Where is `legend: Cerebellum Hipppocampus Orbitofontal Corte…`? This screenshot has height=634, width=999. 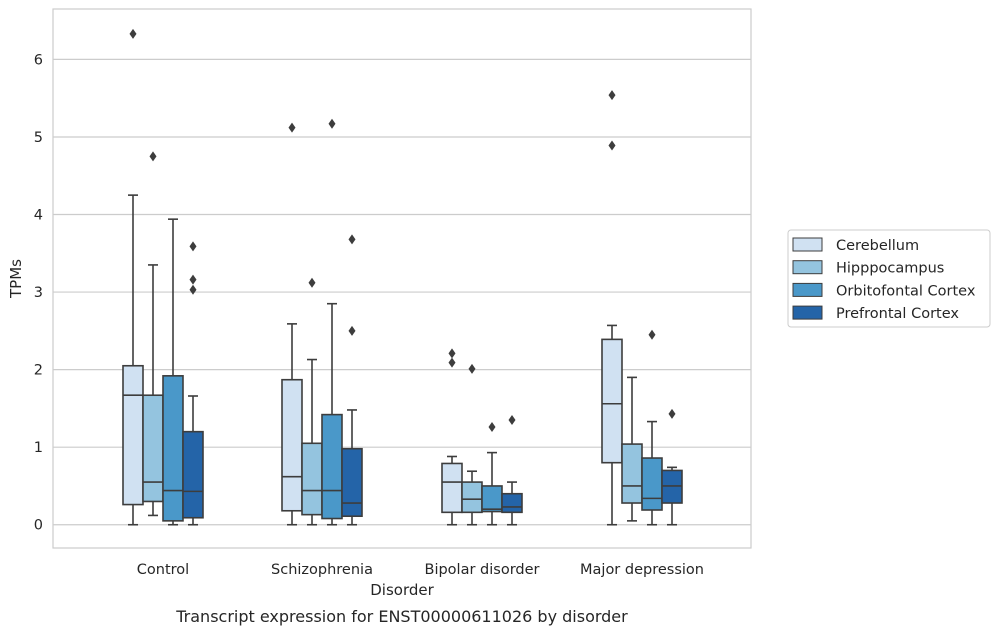 legend: Cerebellum Hipppocampus Orbitofontal Corte… is located at coordinates (889, 278).